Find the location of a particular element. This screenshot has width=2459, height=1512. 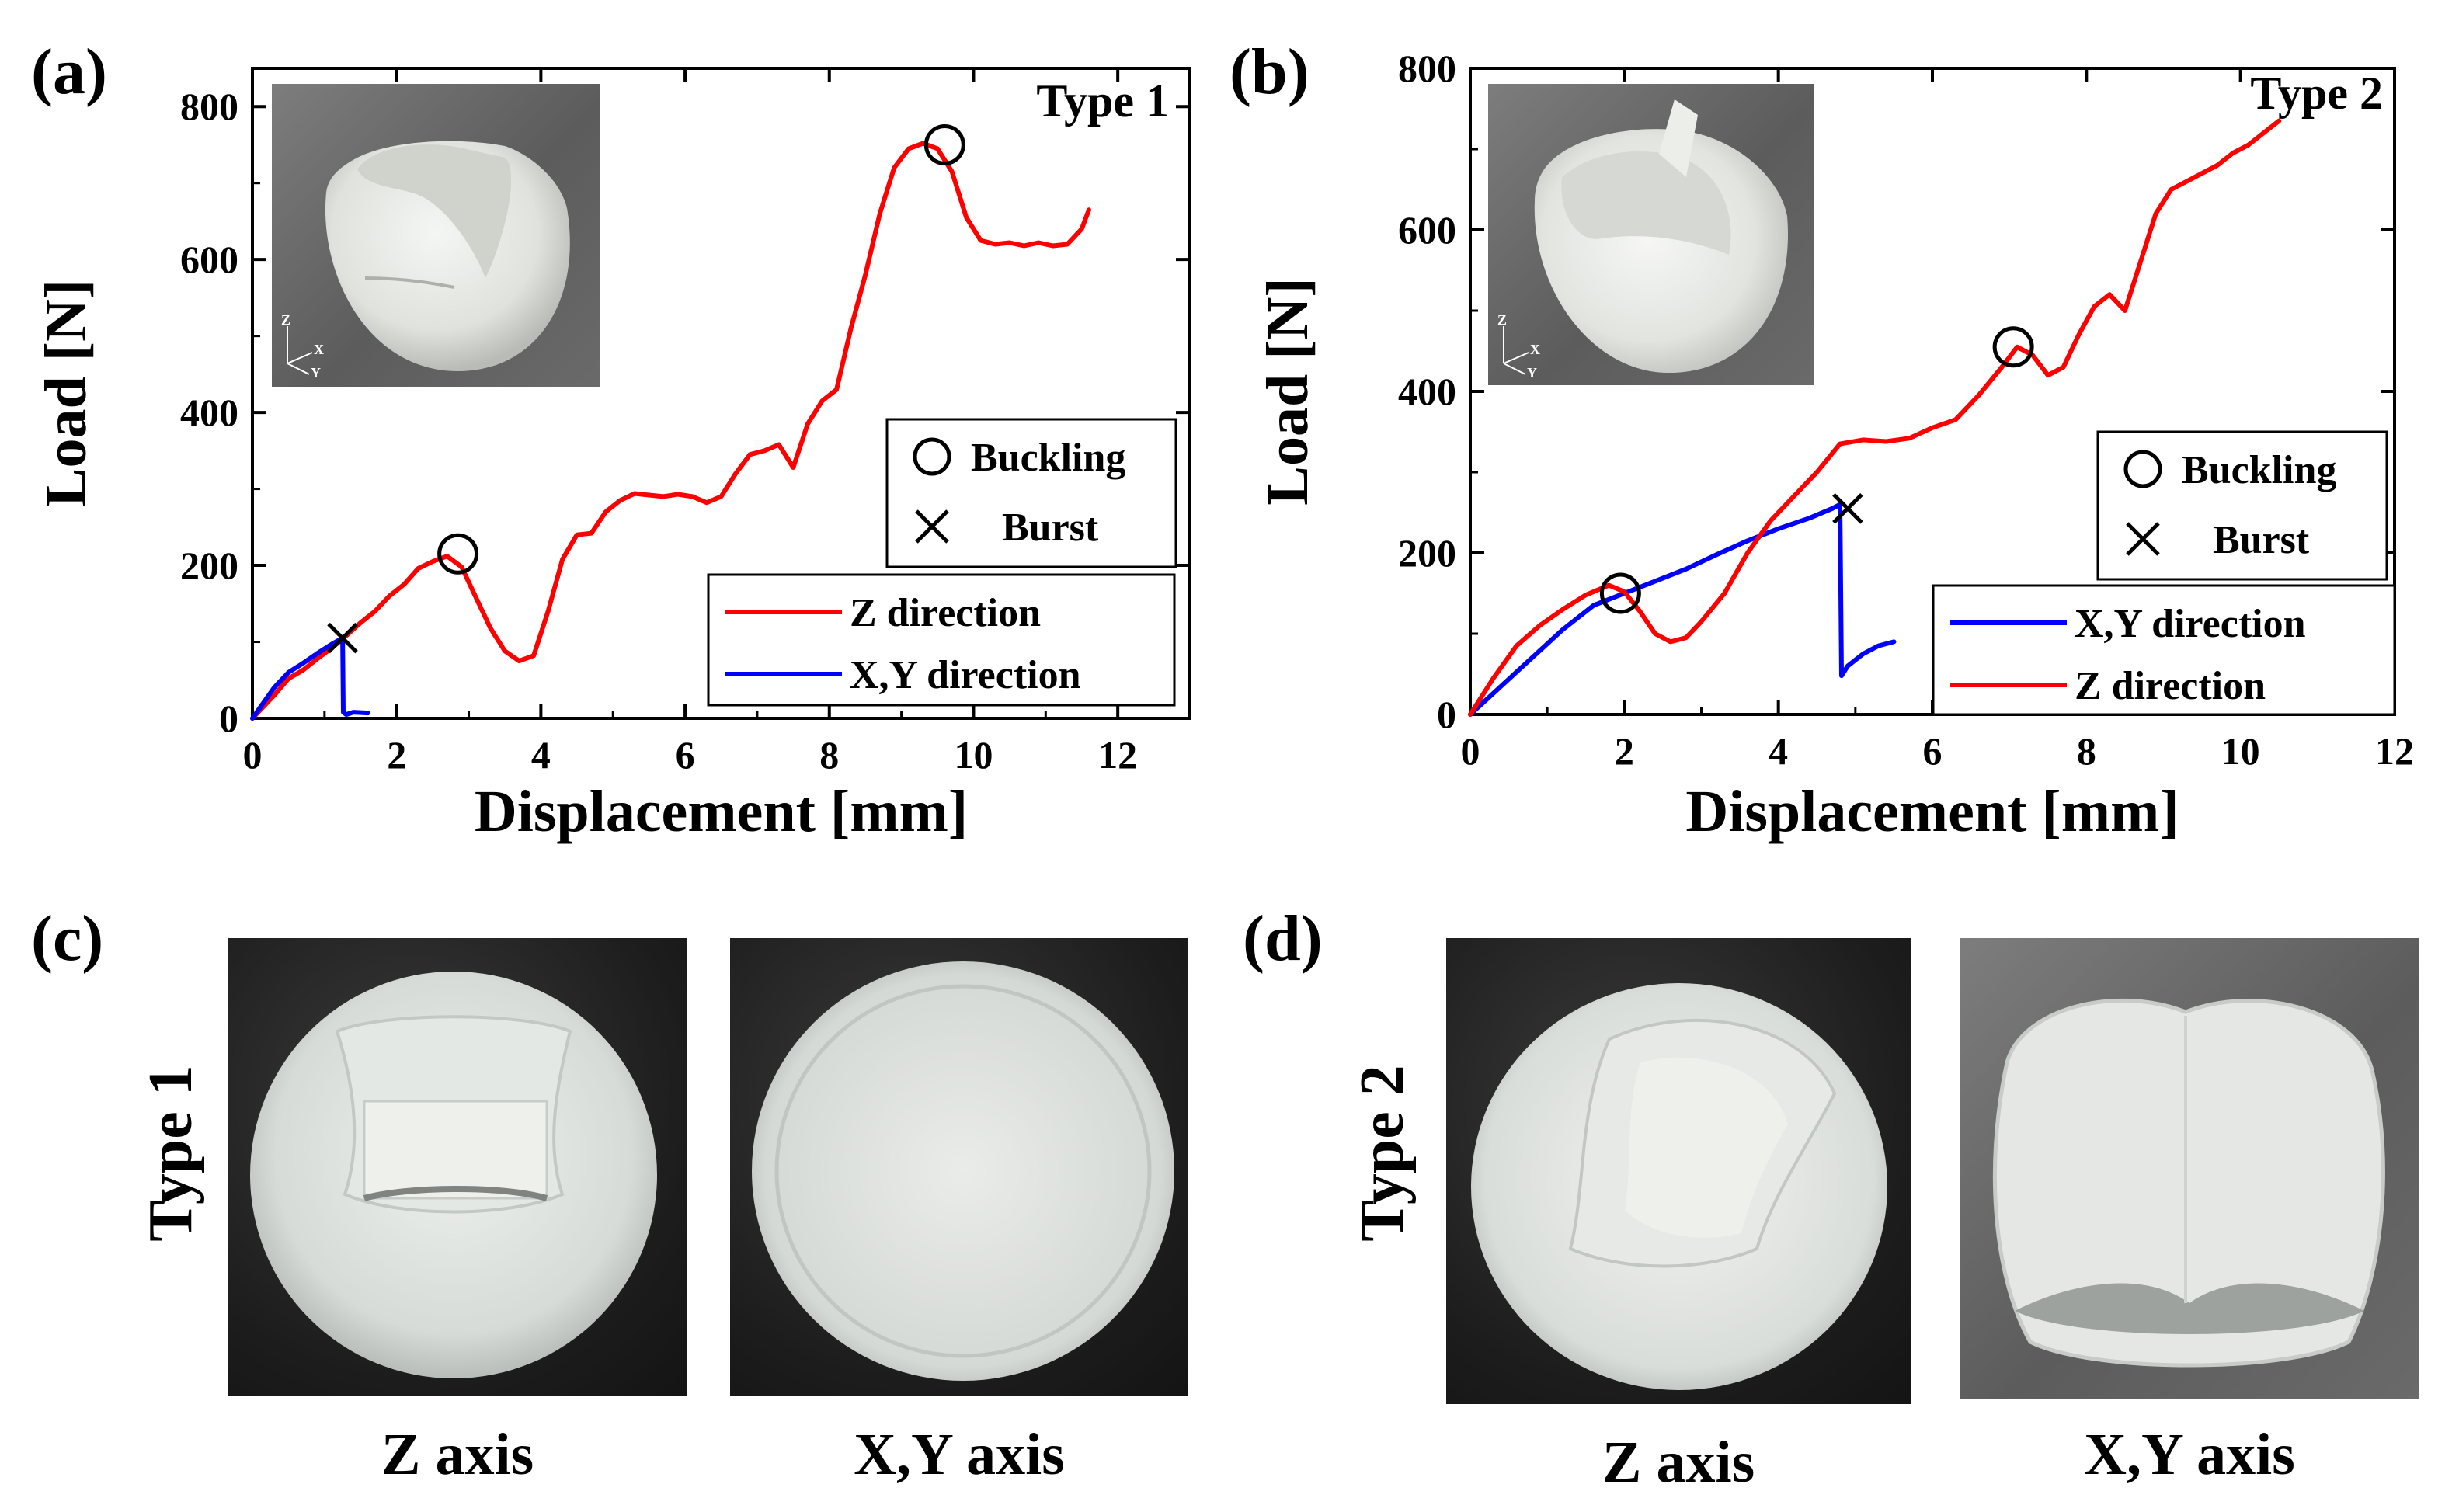

chart-b-legend-burst-label: Burst is located at coordinates (2261, 540).